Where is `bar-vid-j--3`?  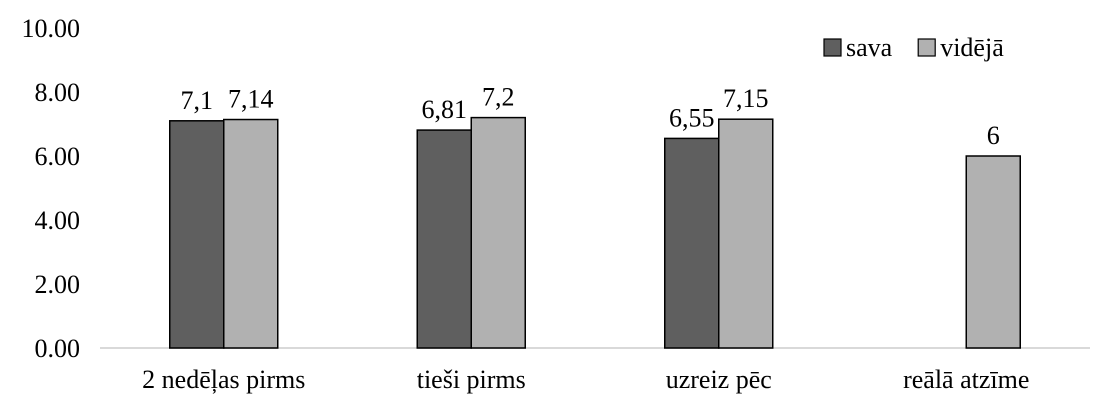 bar-vid-j--3 is located at coordinates (993, 252).